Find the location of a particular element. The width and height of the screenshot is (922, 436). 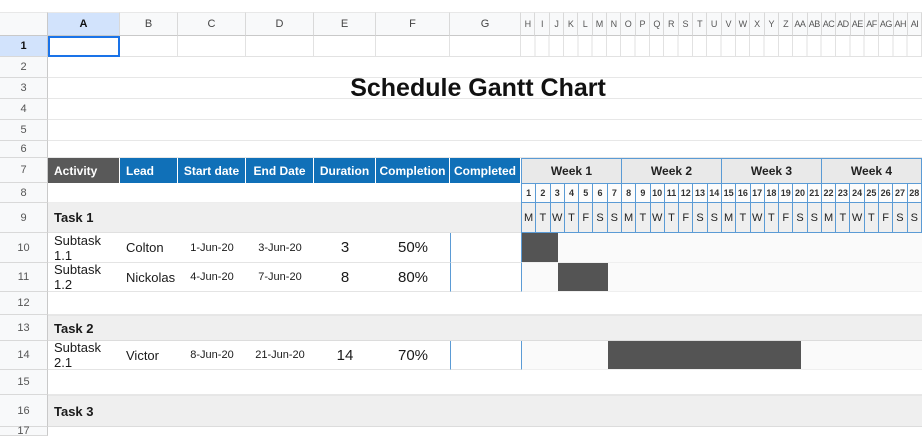

row-header-6: 6 is located at coordinates (24, 149).